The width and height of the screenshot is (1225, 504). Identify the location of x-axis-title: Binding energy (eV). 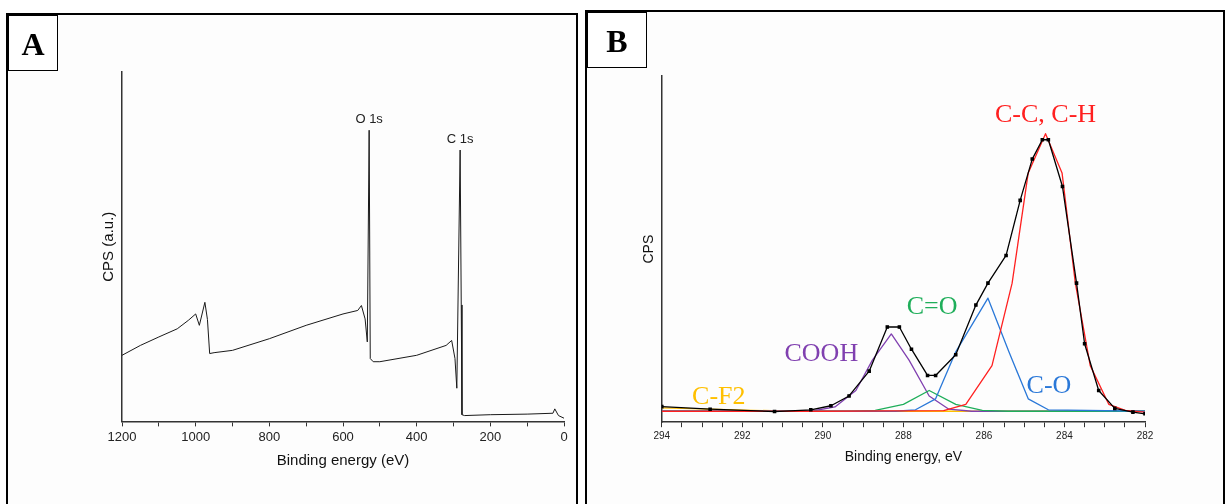
(343, 460).